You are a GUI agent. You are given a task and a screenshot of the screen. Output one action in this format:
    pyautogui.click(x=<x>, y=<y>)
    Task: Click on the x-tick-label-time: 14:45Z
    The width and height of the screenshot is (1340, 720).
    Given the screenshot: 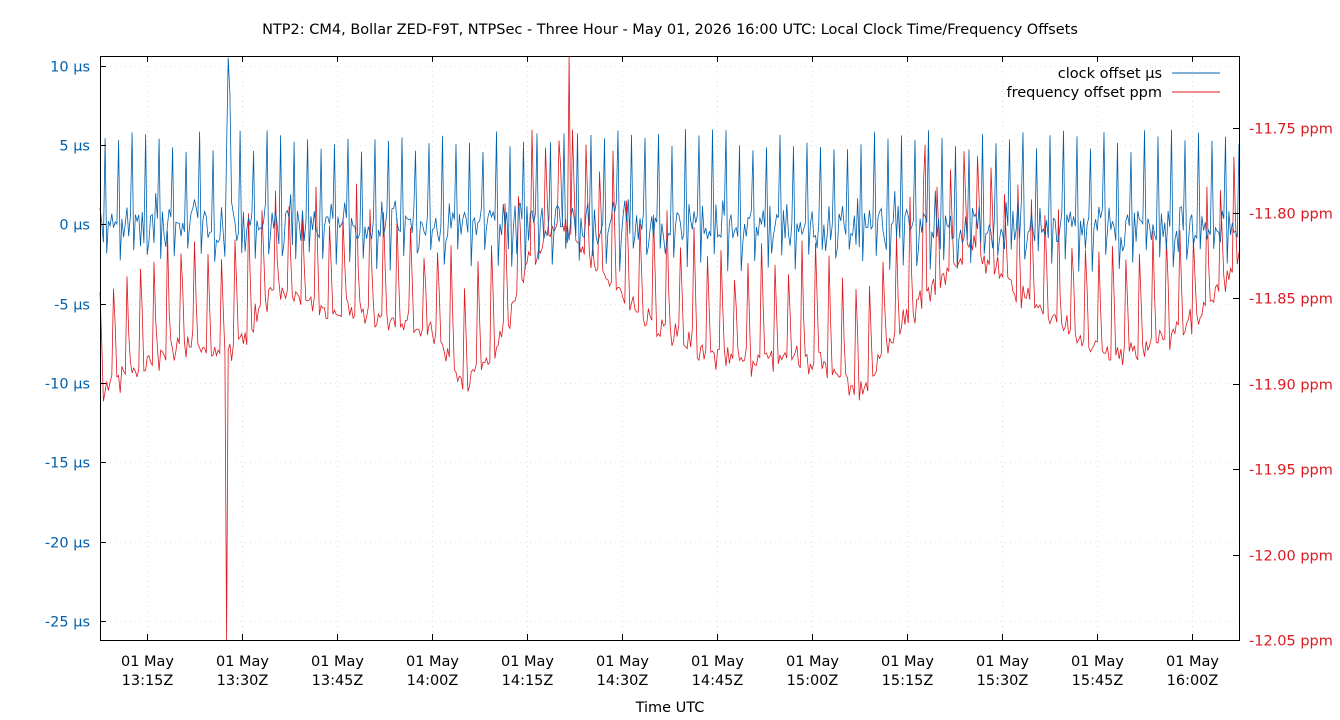 What is the action you would take?
    pyautogui.click(x=718, y=681)
    